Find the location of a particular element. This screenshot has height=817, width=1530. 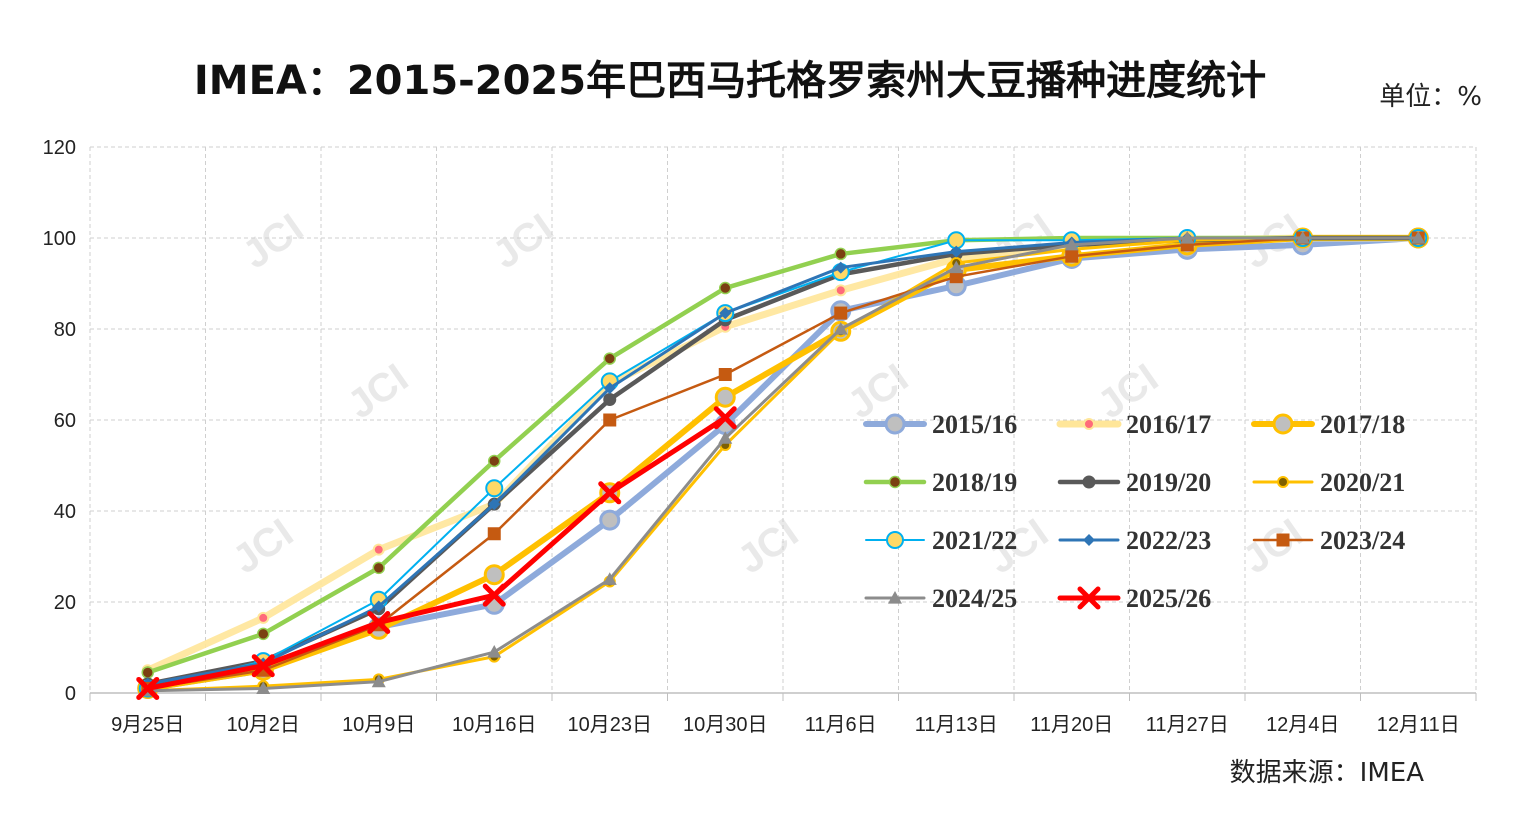

x-tick-label: 11月13日 is located at coordinates (956, 725).